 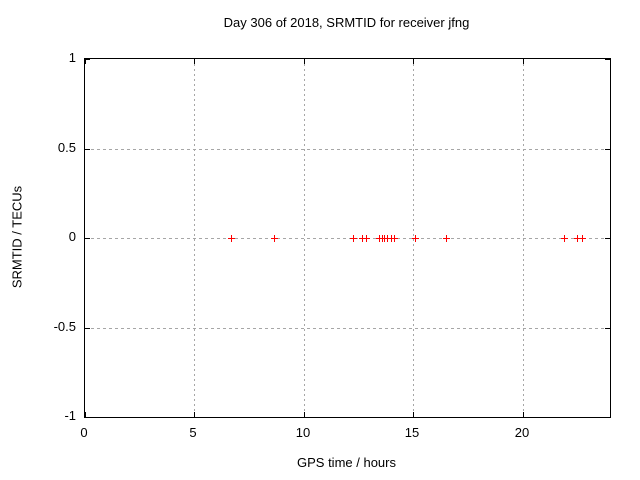 What do you see at coordinates (346, 462) in the screenshot?
I see `x-axis-title: GPS time / hours` at bounding box center [346, 462].